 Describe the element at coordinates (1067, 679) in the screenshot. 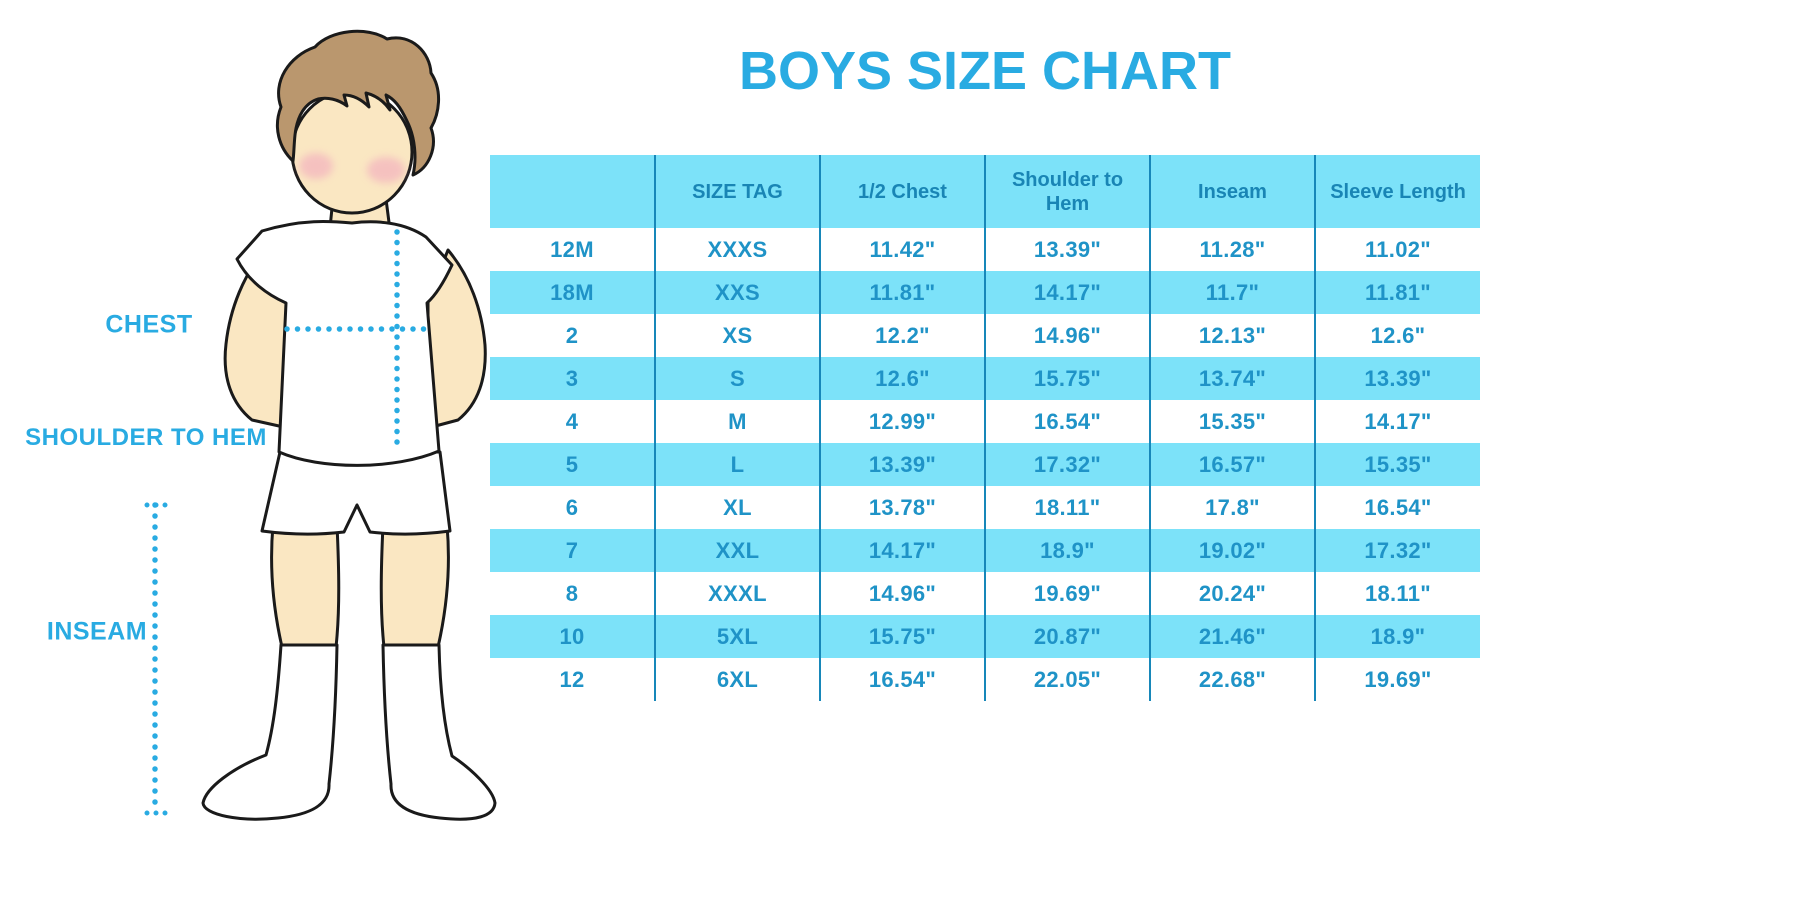

I see `value-cell: 22.05"` at that location.